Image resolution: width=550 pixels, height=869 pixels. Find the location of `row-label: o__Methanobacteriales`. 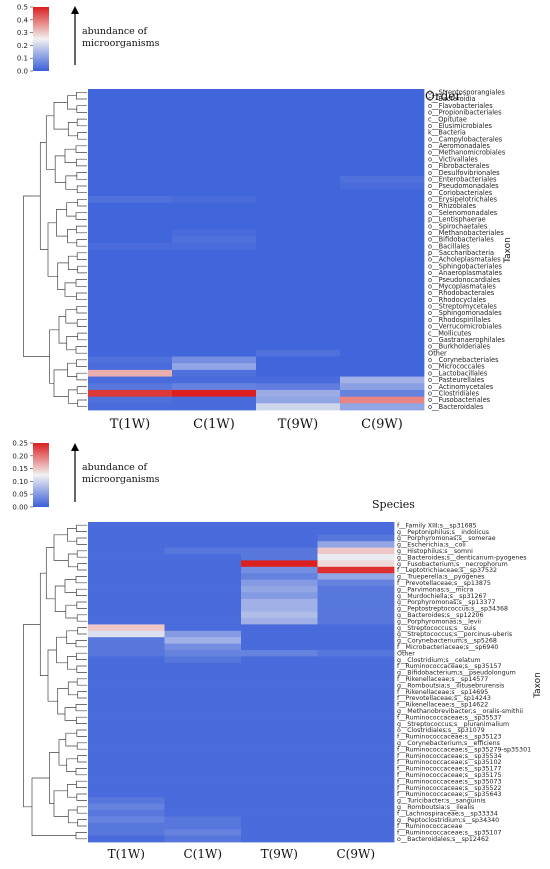

row-label: o__Methanobacteriales is located at coordinates (466, 233).